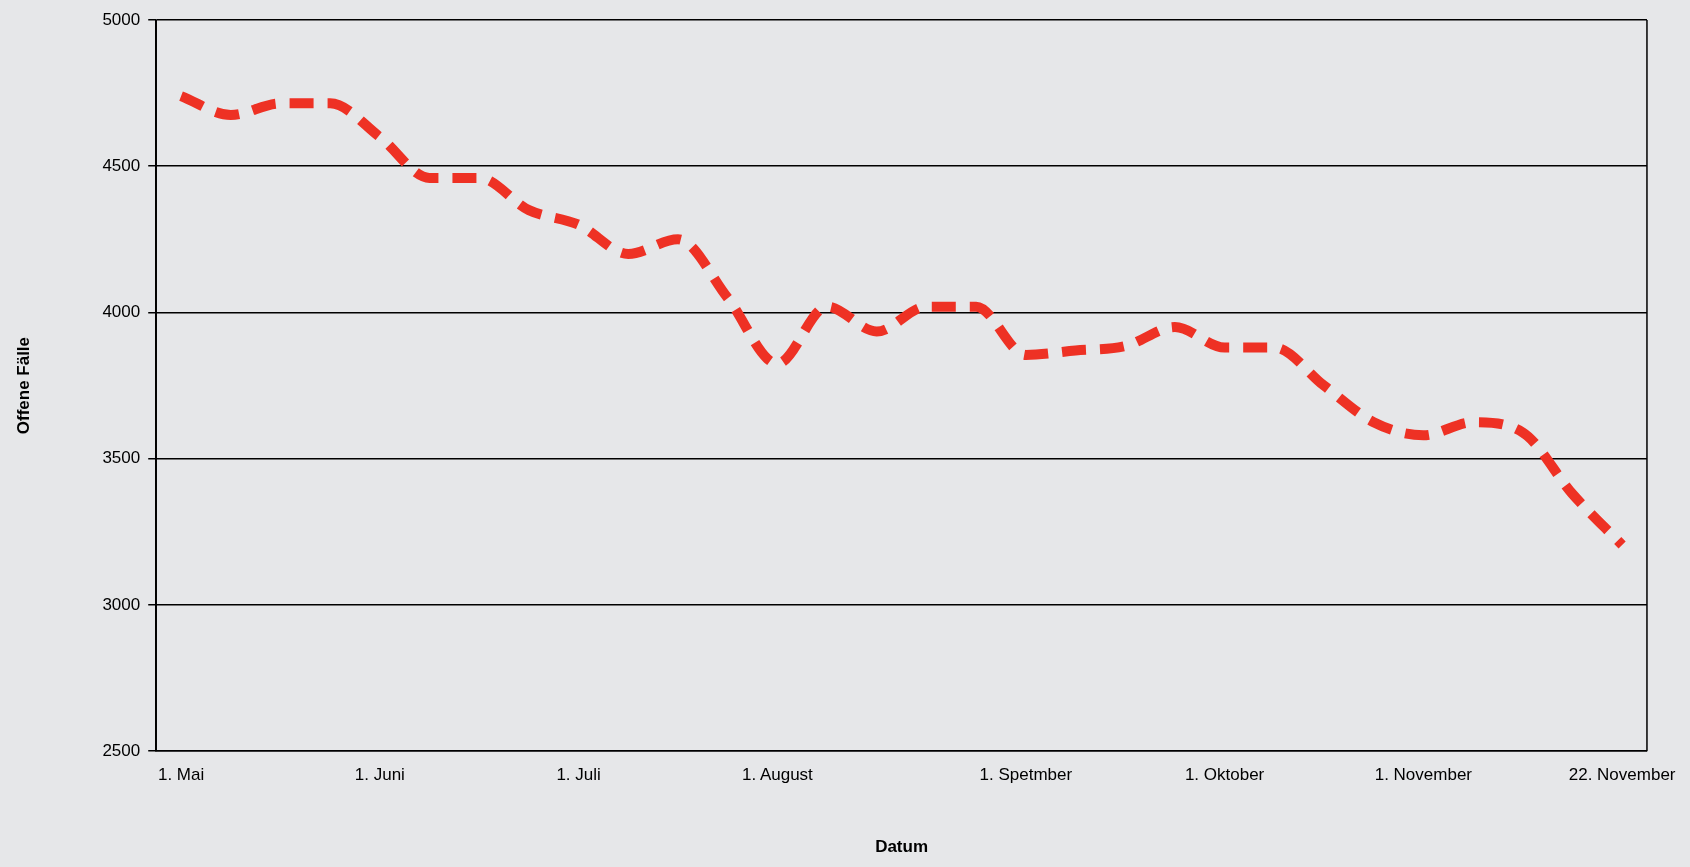  What do you see at coordinates (777, 775) in the screenshot?
I see `x-tick-label: 1. August` at bounding box center [777, 775].